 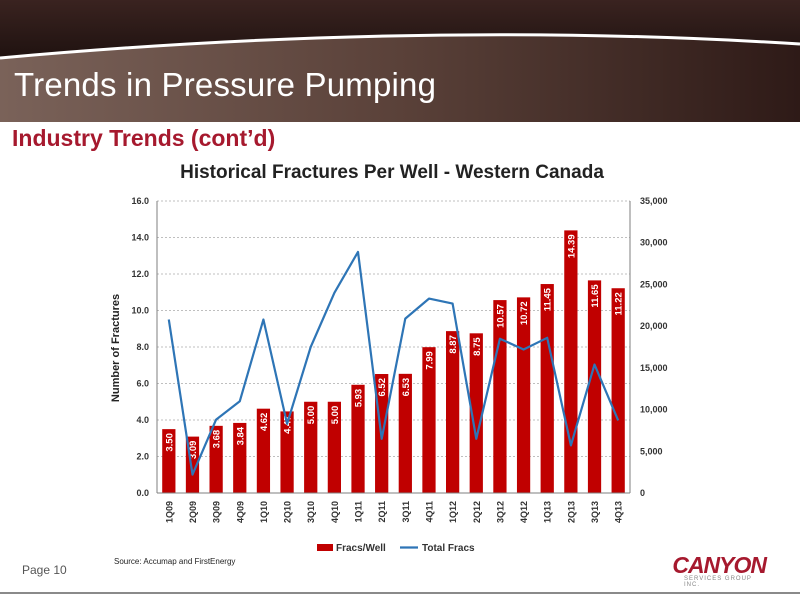 What do you see at coordinates (429, 512) in the screenshot?
I see `x-tick-label: 4Q11` at bounding box center [429, 512].